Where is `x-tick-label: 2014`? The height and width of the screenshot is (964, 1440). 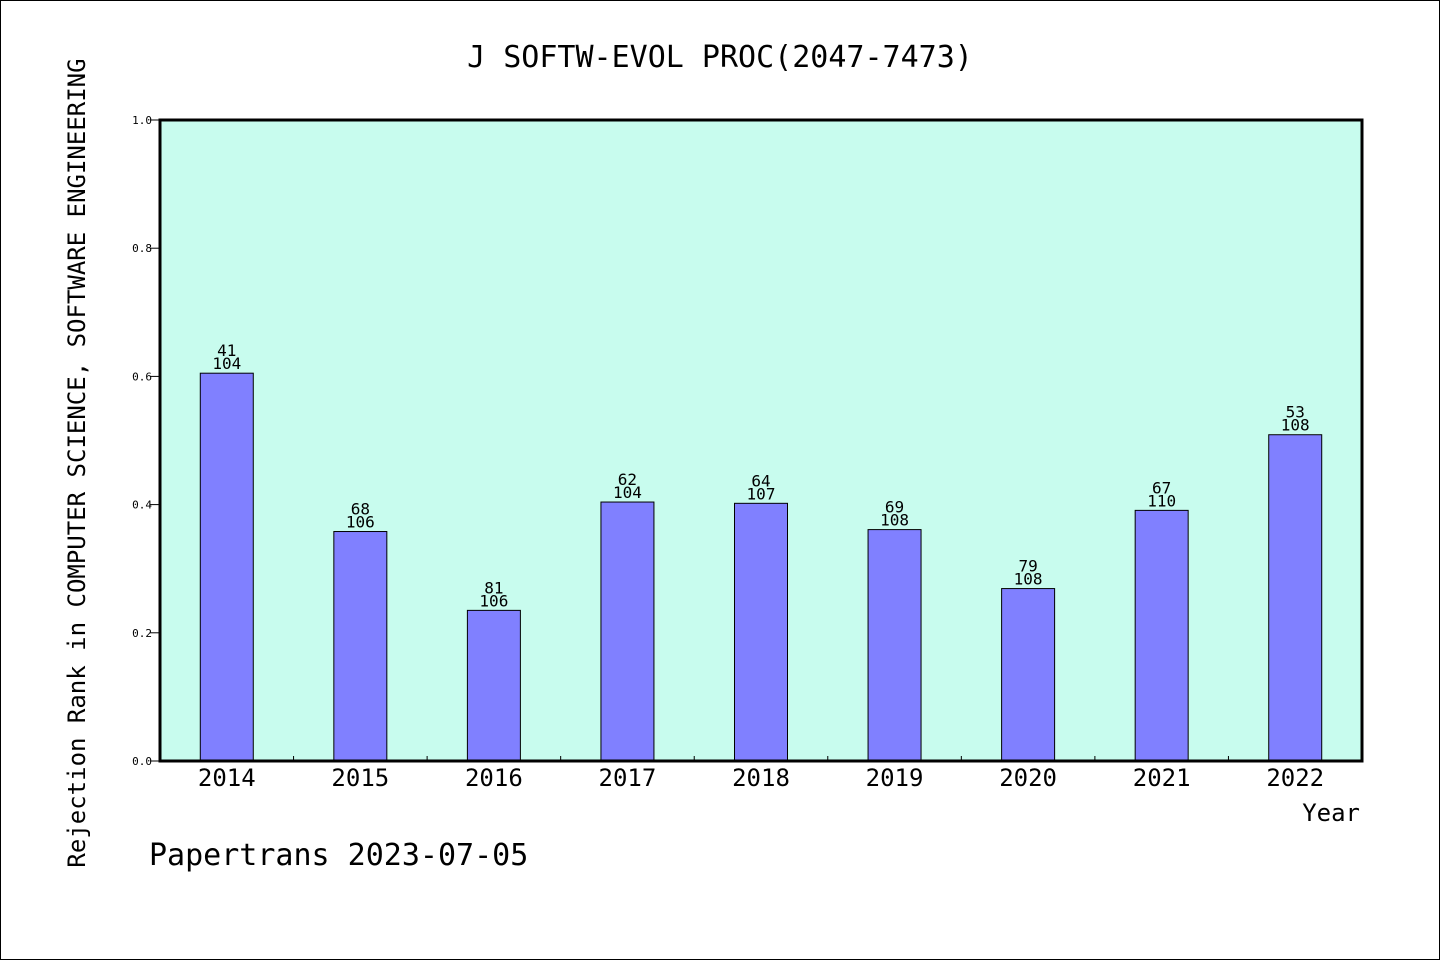 x-tick-label: 2014 is located at coordinates (227, 778).